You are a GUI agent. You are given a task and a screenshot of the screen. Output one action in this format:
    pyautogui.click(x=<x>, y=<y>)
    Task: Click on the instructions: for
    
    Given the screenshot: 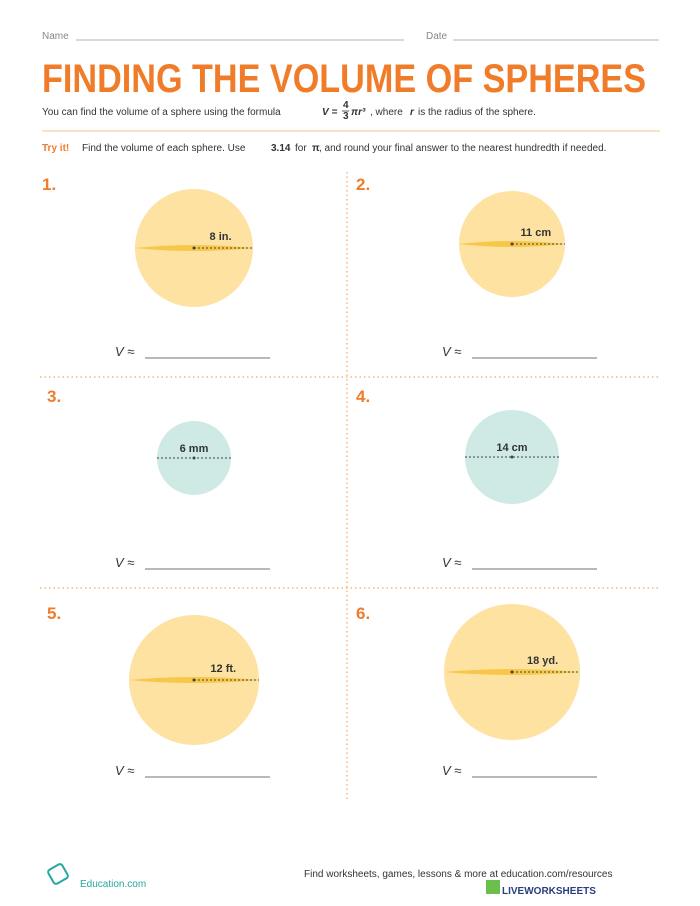 What is the action you would take?
    pyautogui.click(x=301, y=148)
    